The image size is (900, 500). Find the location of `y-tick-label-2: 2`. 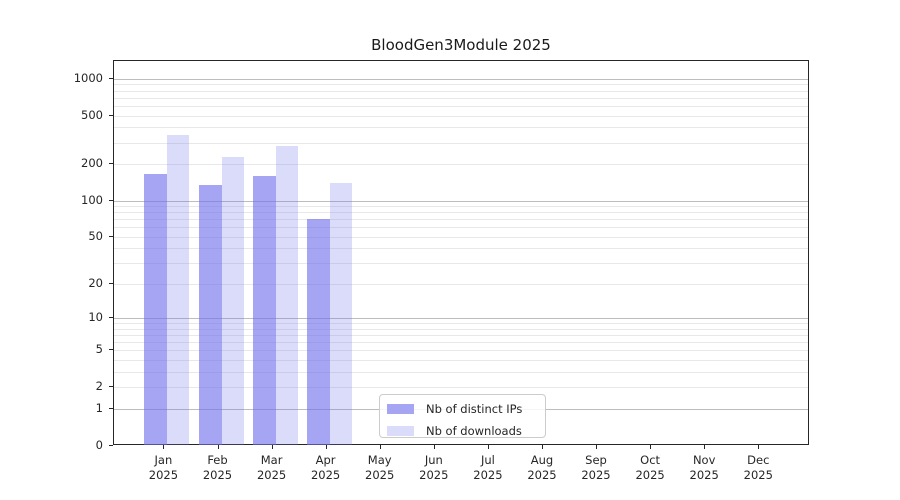

y-tick-label-2: 2 is located at coordinates (99, 386).